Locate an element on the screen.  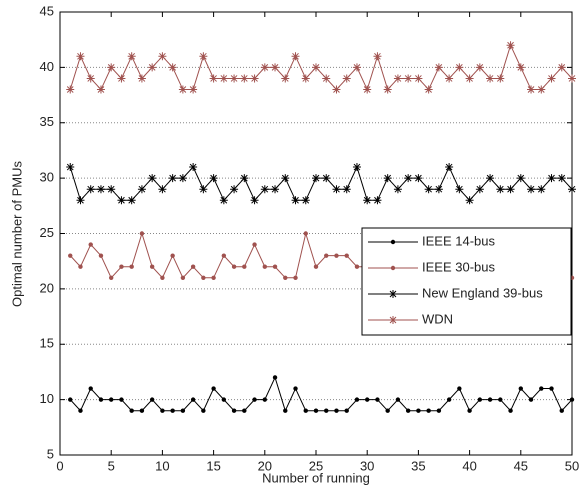
y-tick-label: 35 is located at coordinates (47, 121).